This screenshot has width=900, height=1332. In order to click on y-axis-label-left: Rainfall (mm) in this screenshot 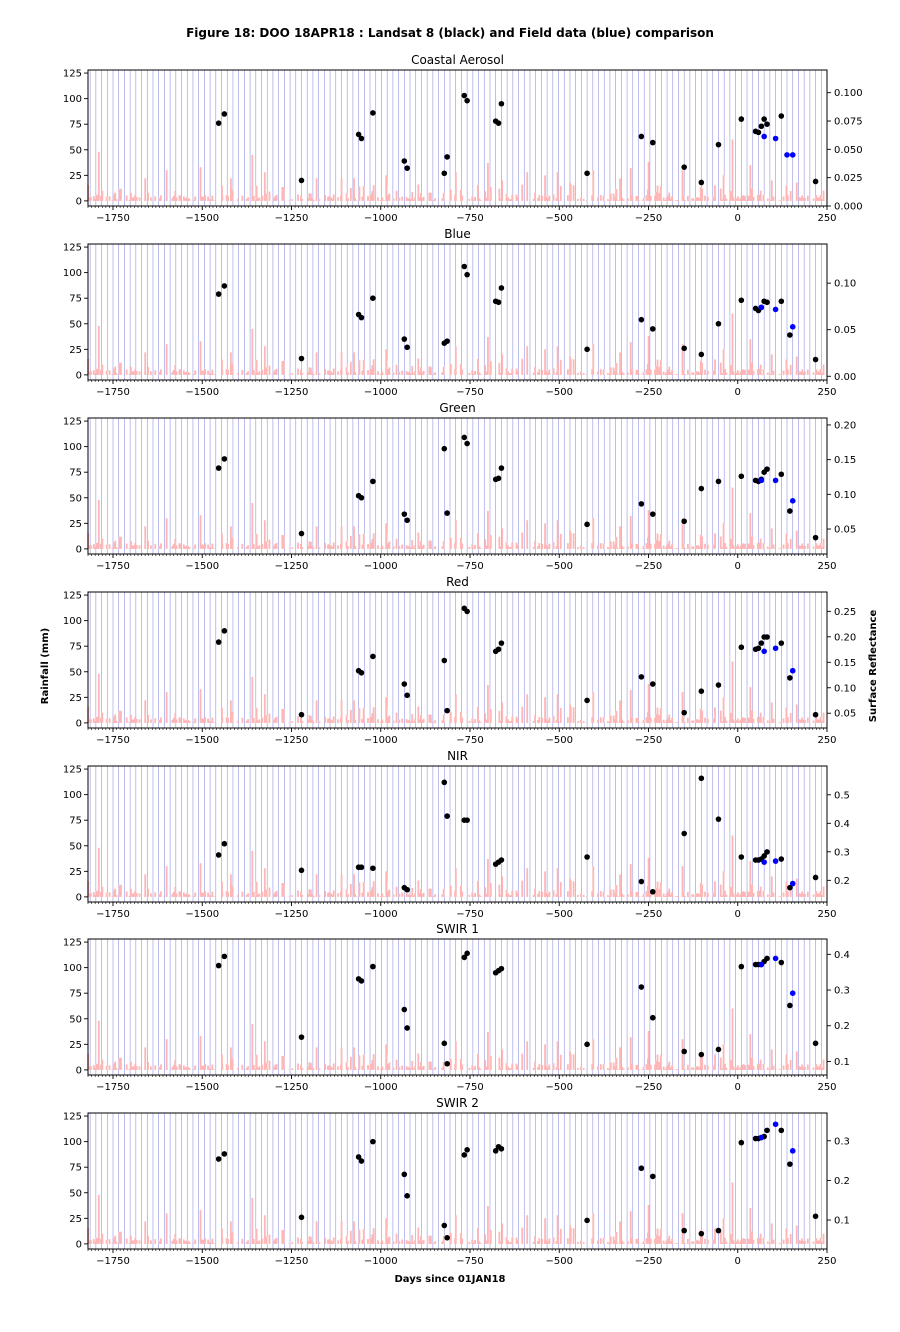, I will do `click(45, 666)`.